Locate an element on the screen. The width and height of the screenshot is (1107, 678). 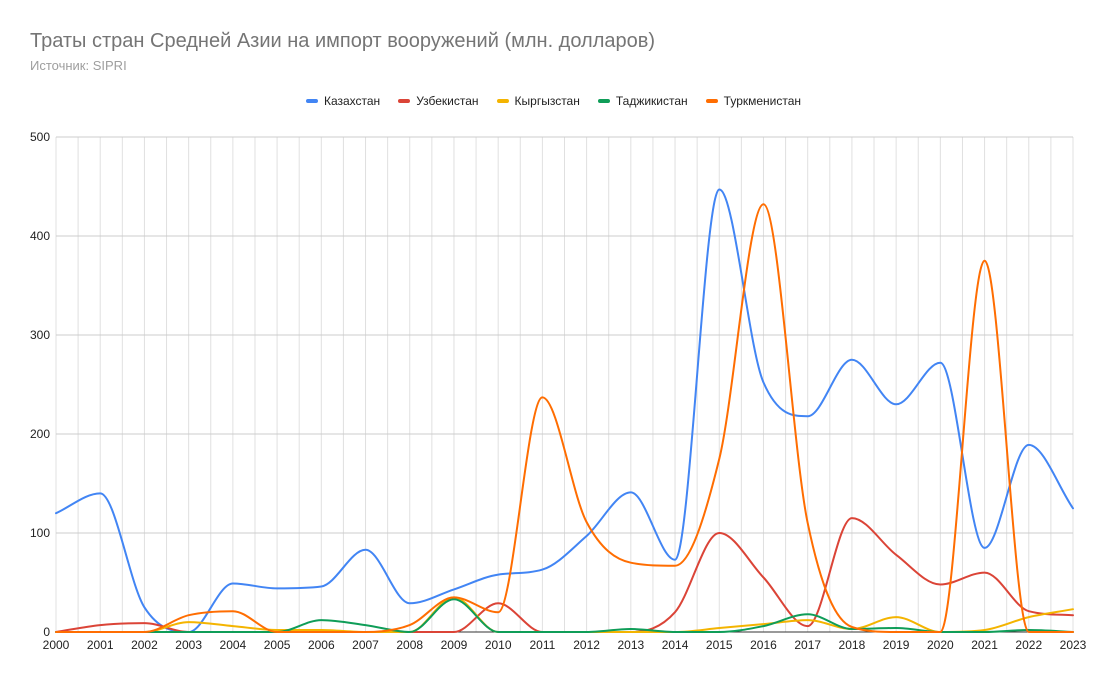
legend-item: Казахстан is located at coordinates (343, 101).